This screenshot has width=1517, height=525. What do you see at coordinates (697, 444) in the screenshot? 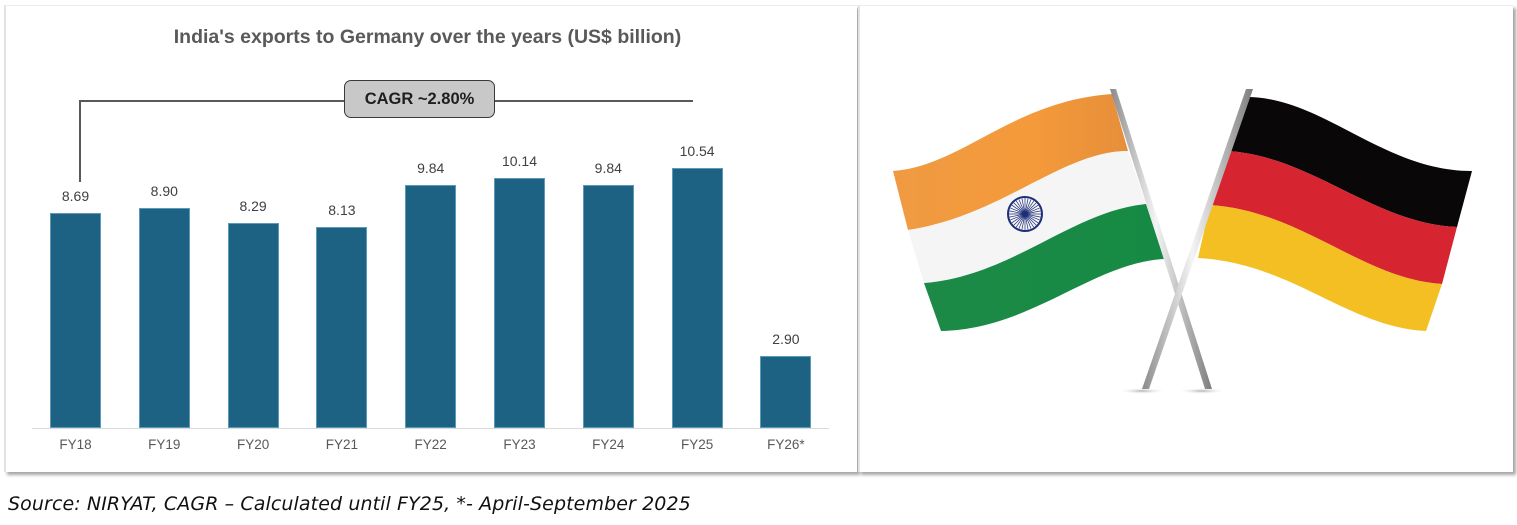
I see `x-axis-tick-label: FY25` at bounding box center [697, 444].